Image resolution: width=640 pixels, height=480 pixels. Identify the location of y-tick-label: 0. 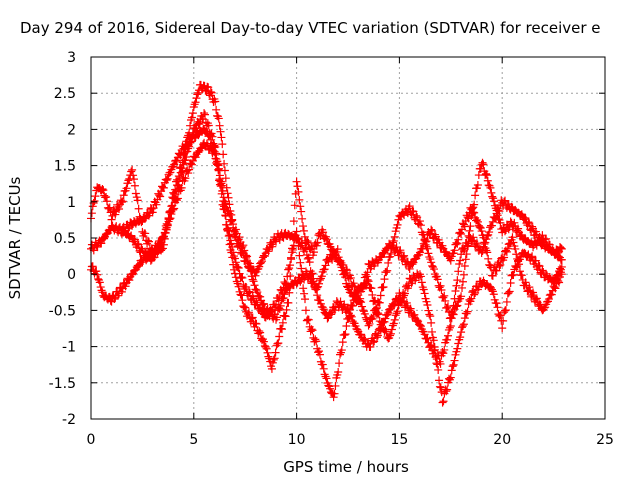
(71, 275).